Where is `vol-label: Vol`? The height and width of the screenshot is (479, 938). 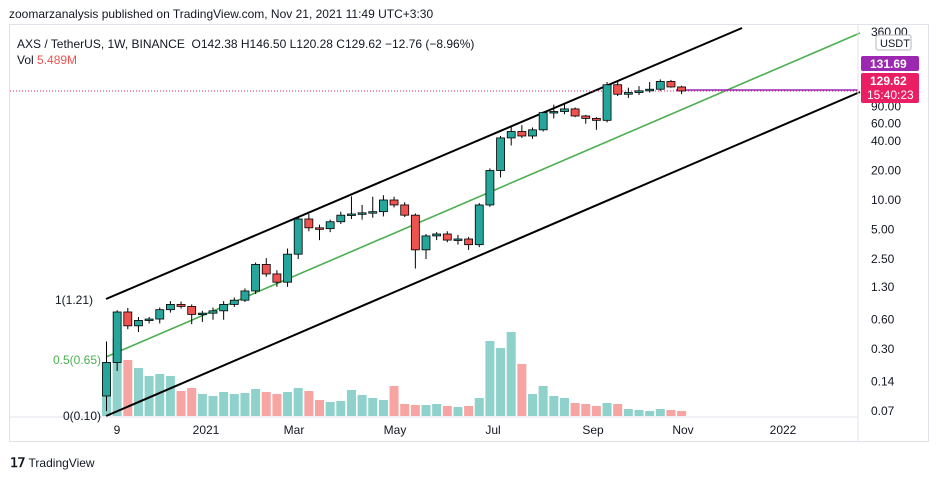
vol-label: Vol is located at coordinates (25, 60).